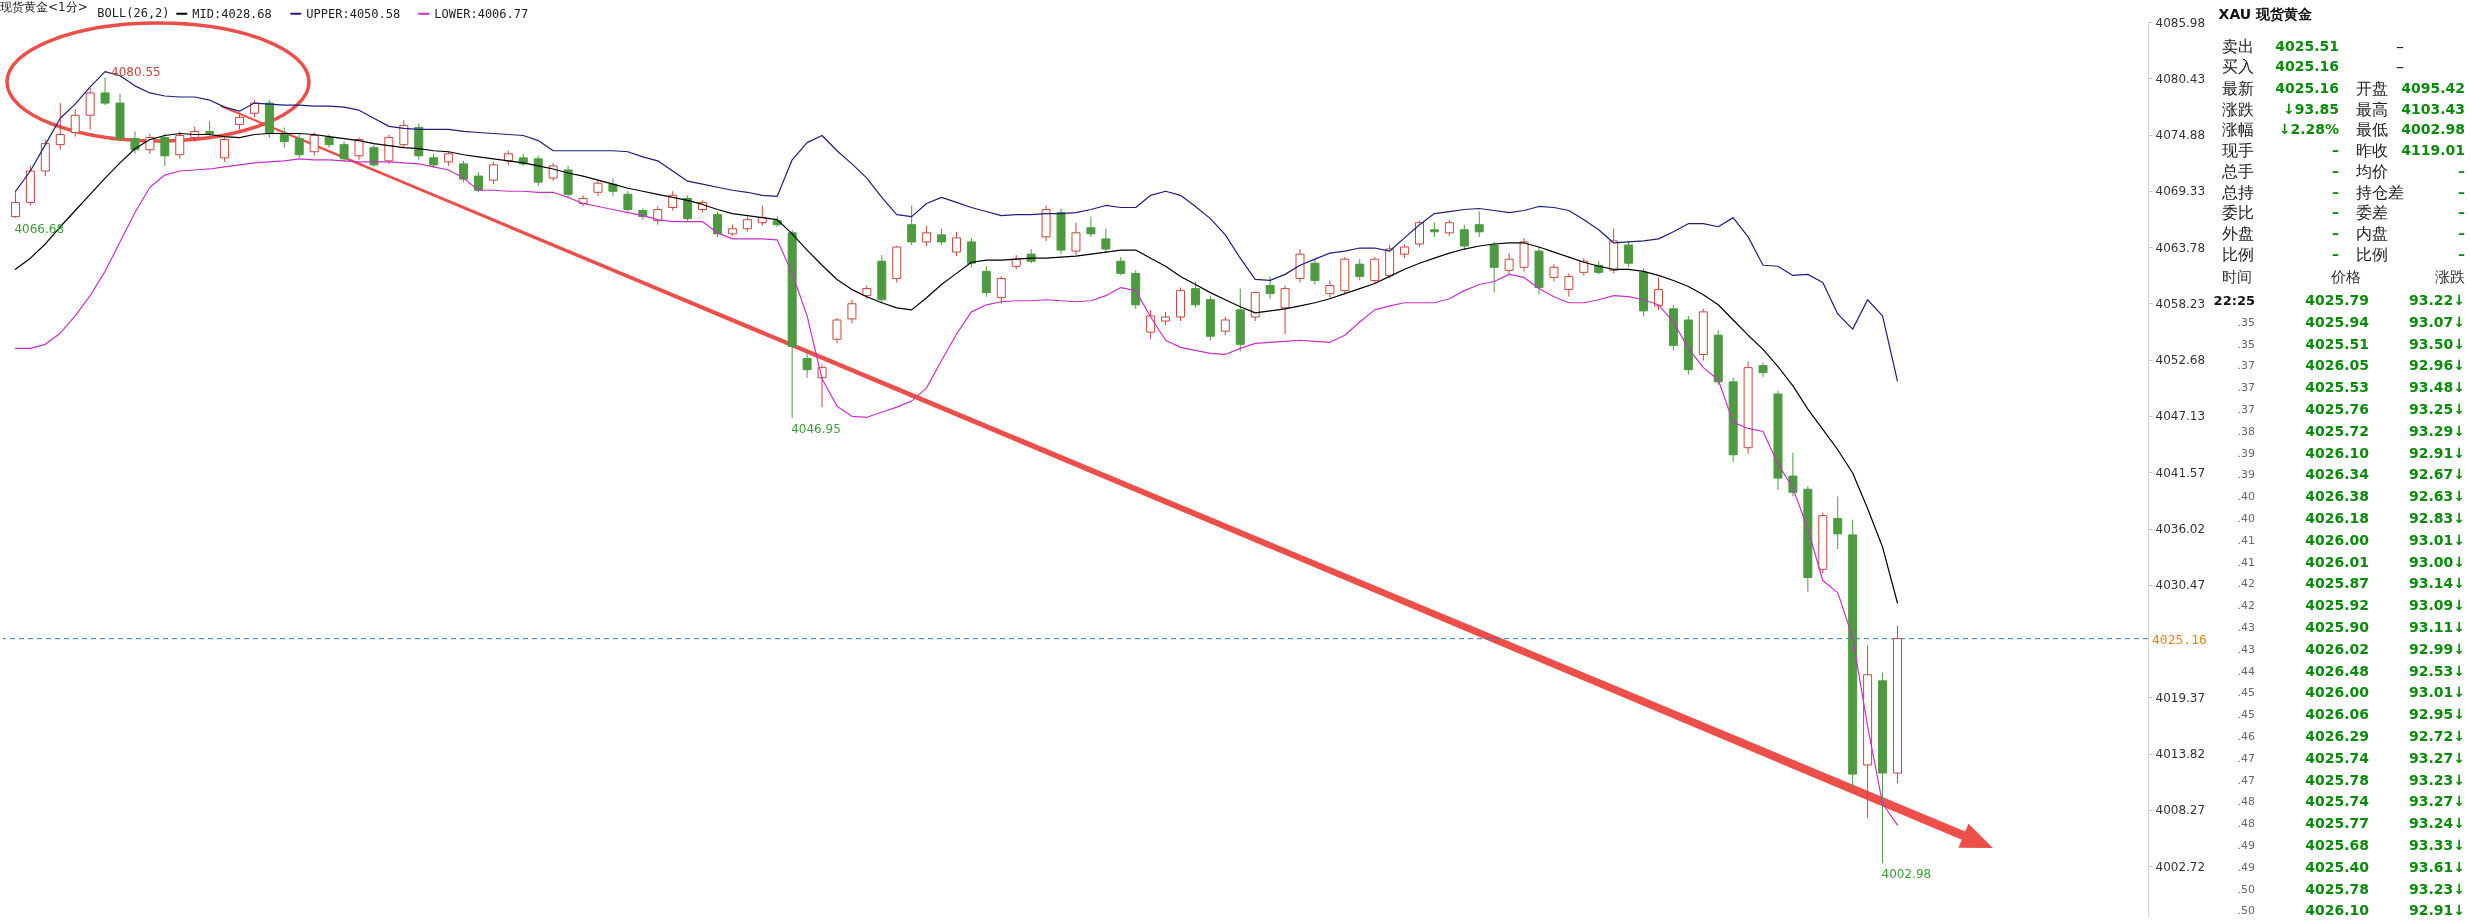 The height and width of the screenshot is (922, 2470). I want to click on text: 4025.78, so click(2337, 779).